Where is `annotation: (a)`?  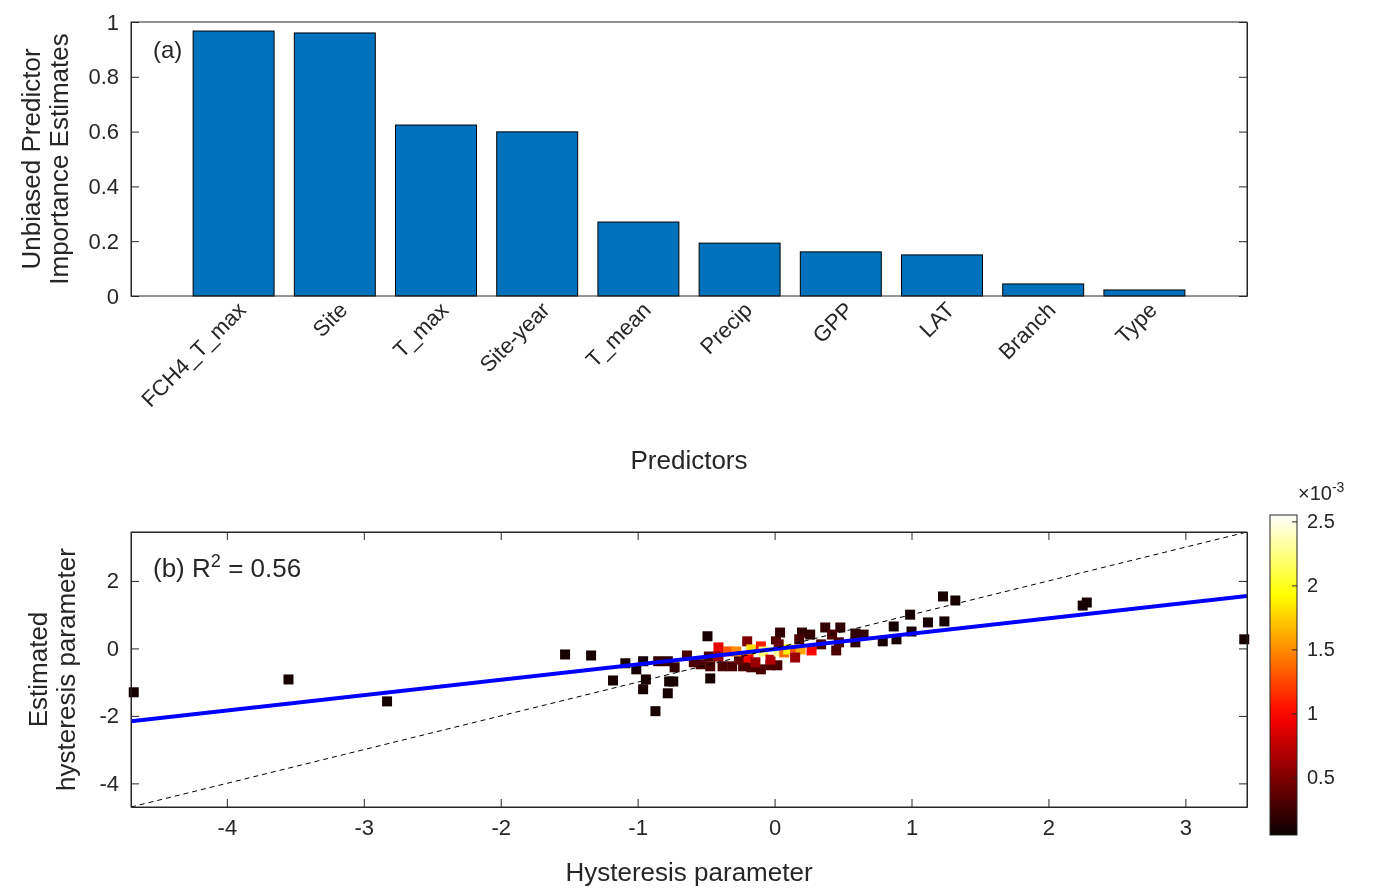 annotation: (a) is located at coordinates (168, 49).